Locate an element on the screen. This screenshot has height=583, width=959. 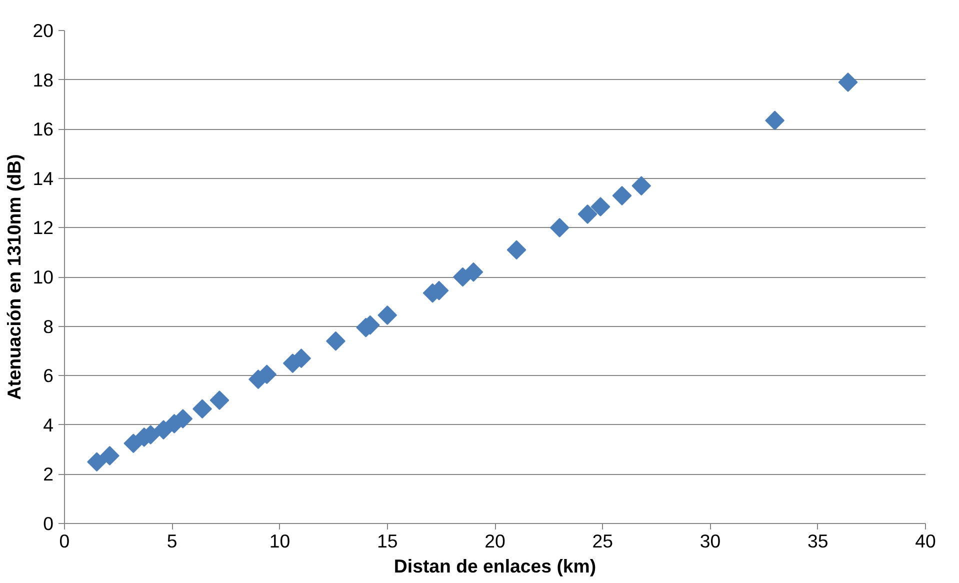
x-tick-label: 35 is located at coordinates (818, 541).